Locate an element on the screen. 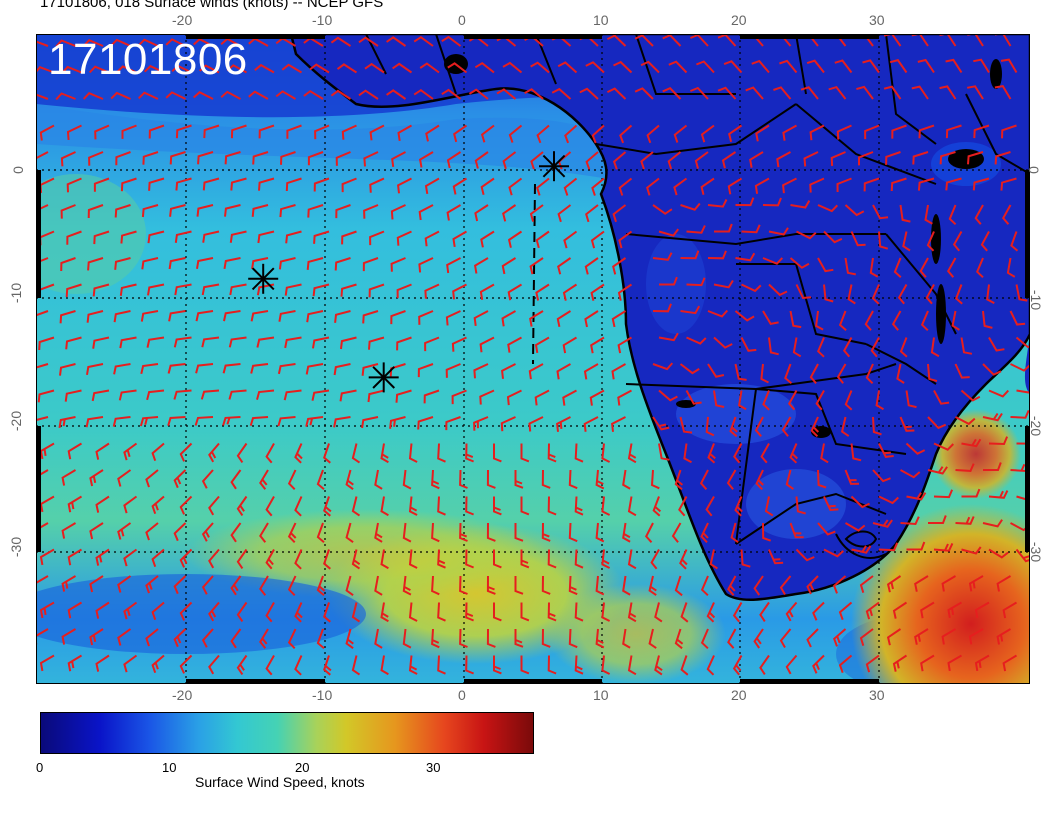 The image size is (1056, 816). date-stamp: 17101806 is located at coordinates (148, 59).